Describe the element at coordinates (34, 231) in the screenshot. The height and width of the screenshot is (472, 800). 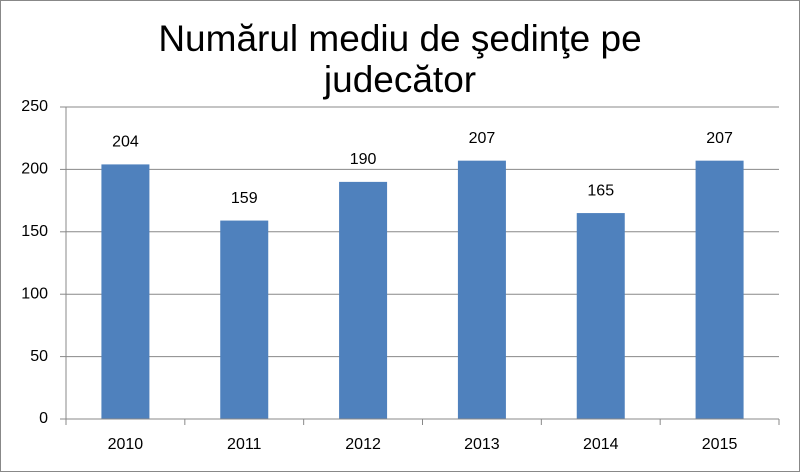
I see `y-tick-label: 150` at that location.